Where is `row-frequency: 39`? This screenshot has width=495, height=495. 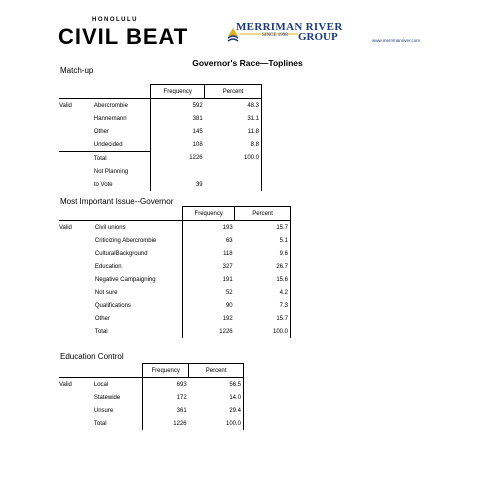
row-frequency: 39 is located at coordinates (199, 184).